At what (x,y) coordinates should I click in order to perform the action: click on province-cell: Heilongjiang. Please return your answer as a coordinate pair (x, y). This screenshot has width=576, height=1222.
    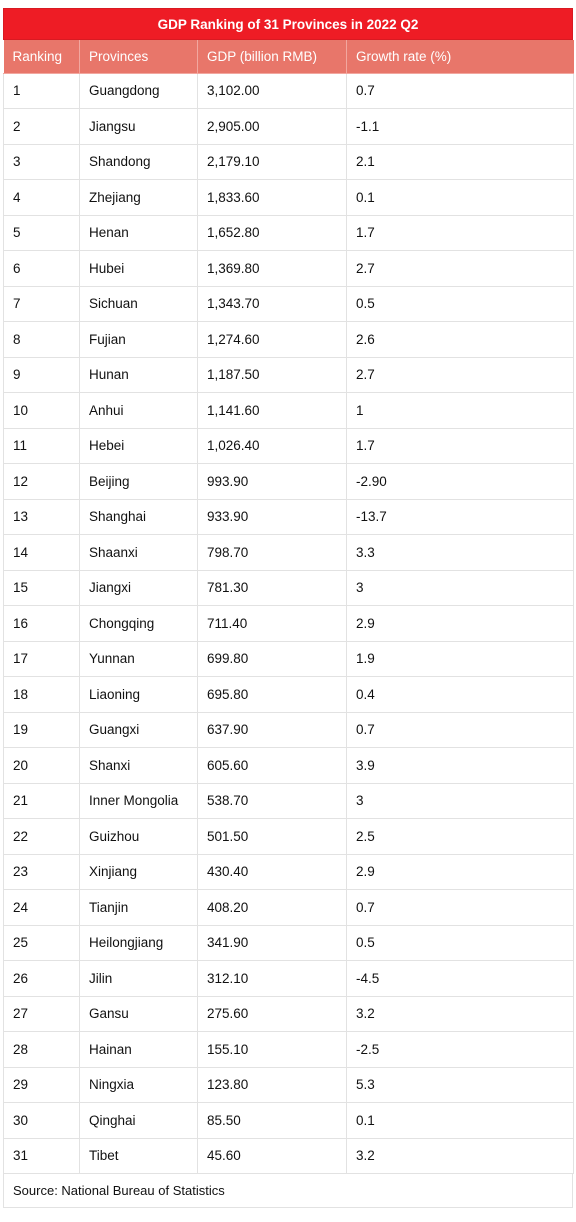
    Looking at the image, I should click on (138, 943).